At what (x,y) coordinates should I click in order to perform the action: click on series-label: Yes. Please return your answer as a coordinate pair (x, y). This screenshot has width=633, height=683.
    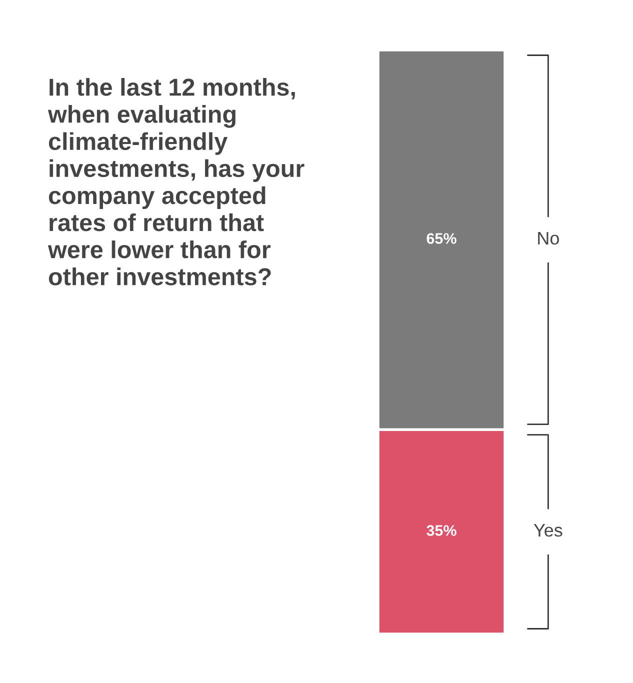
    Looking at the image, I should click on (548, 530).